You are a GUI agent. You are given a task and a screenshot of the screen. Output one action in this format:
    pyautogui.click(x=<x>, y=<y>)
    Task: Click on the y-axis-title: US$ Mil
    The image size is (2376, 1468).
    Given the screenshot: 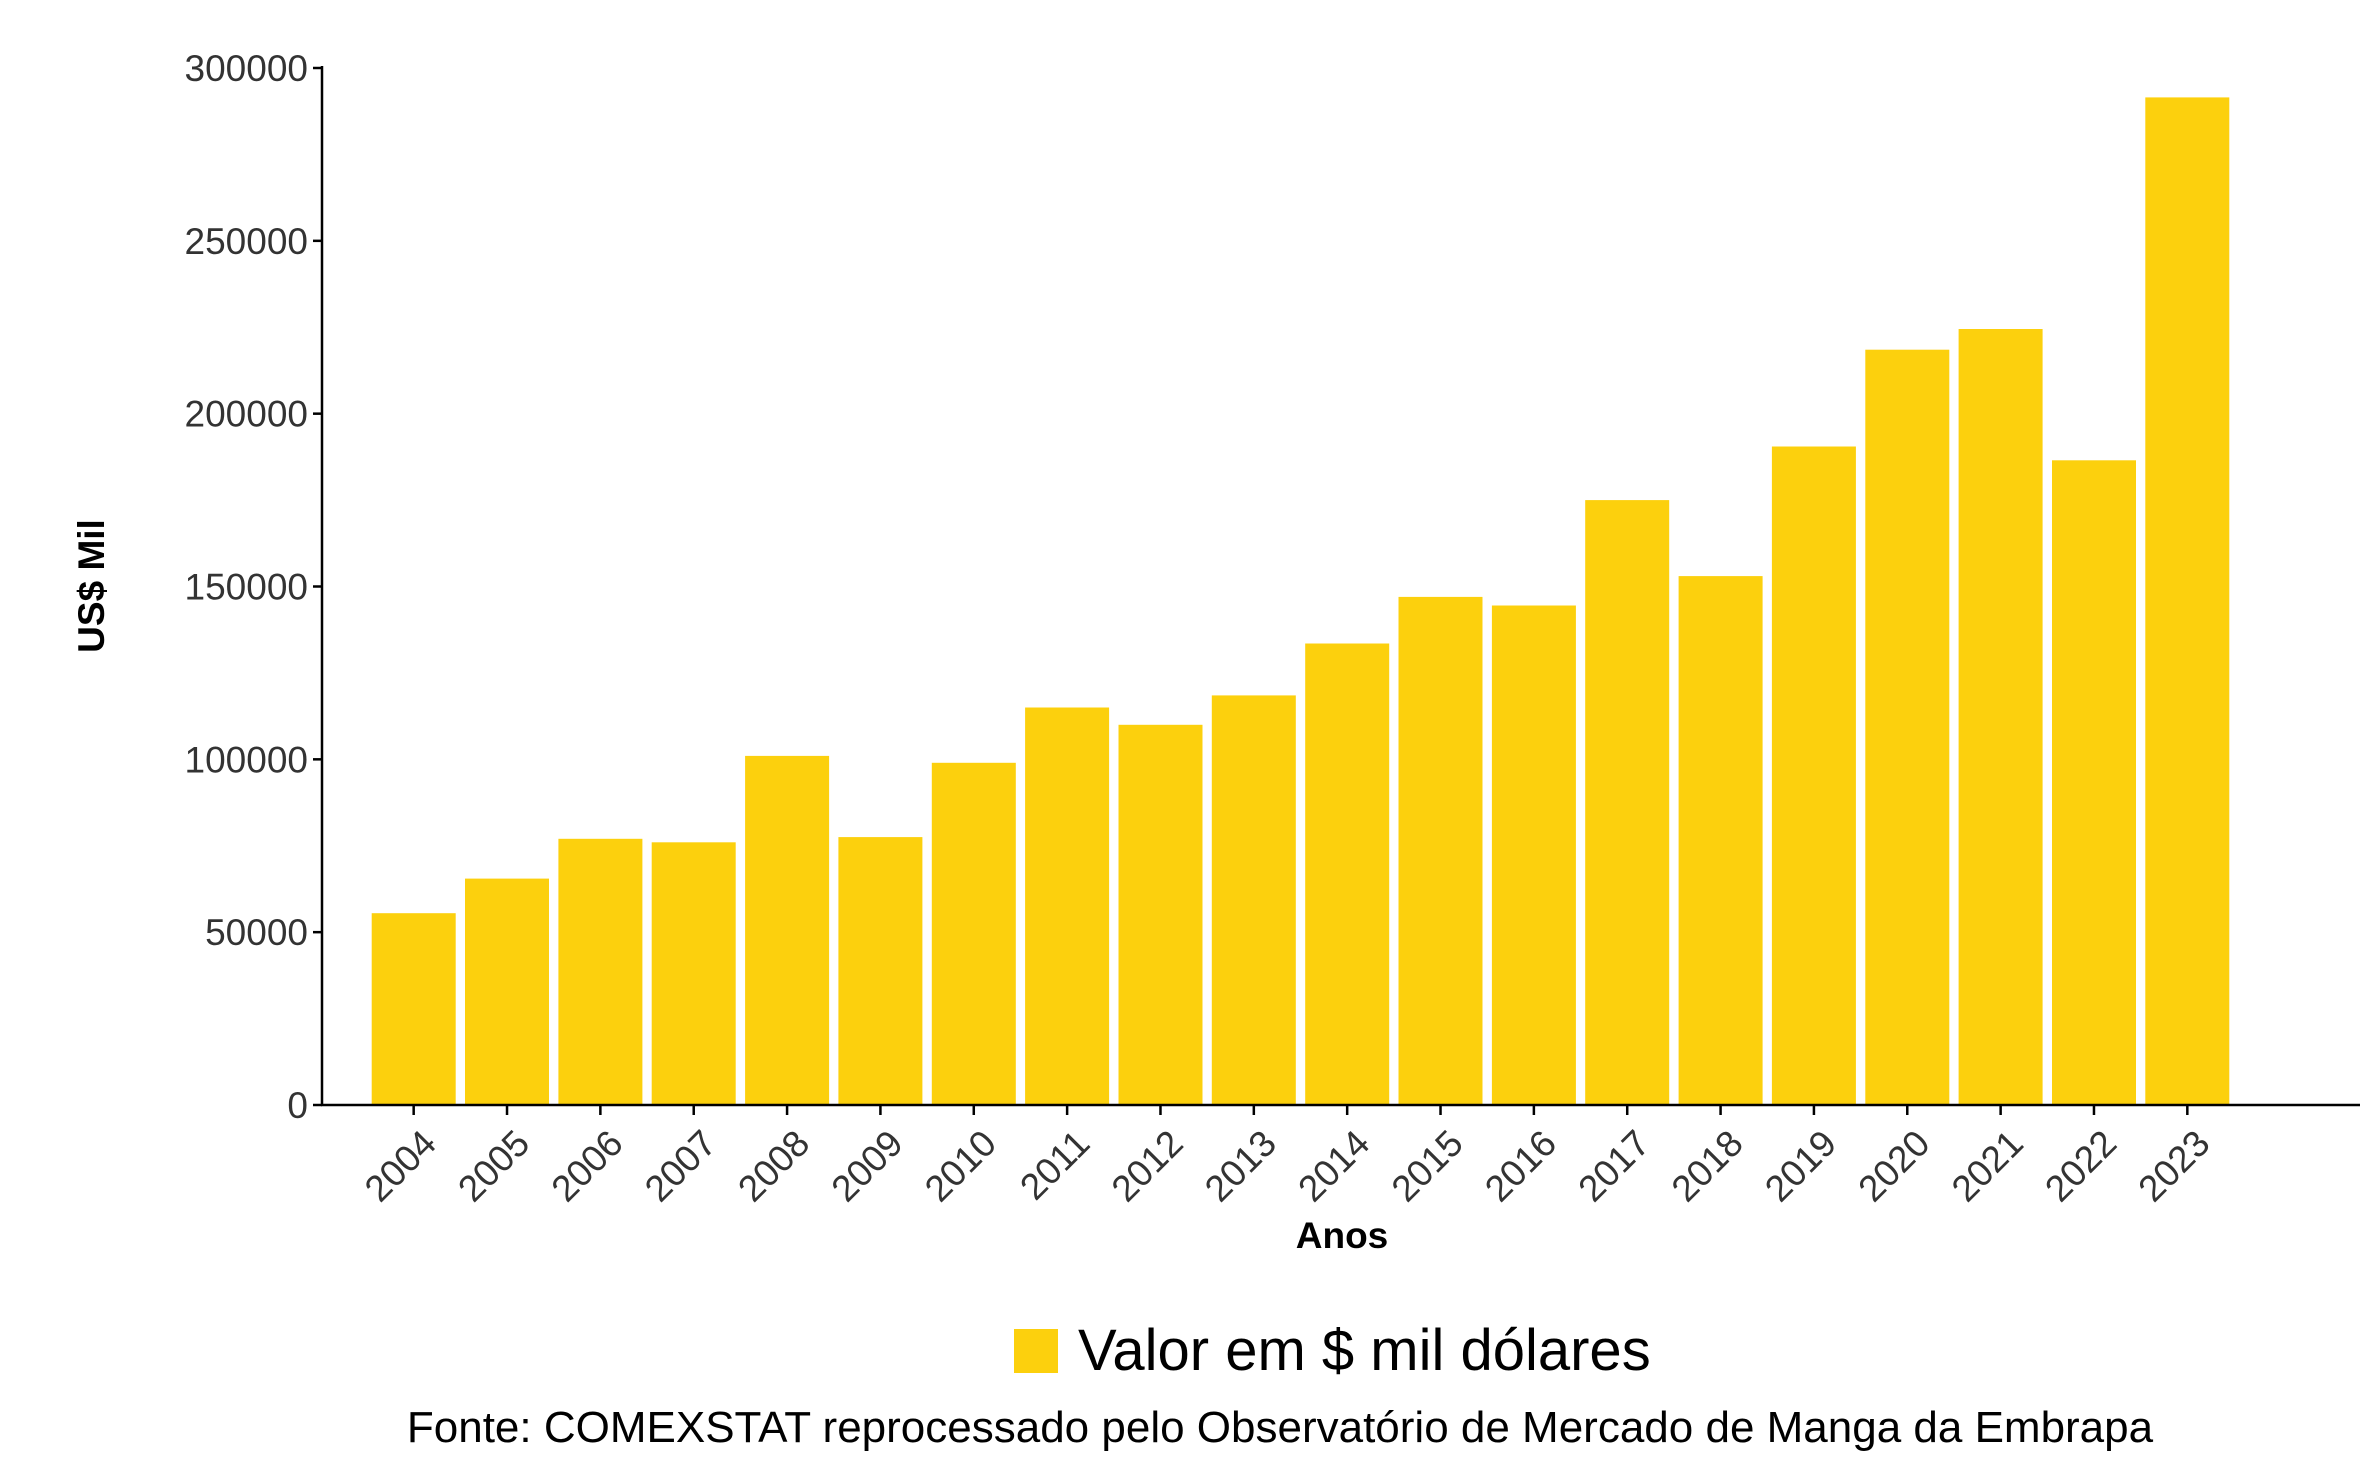 What is the action you would take?
    pyautogui.click(x=91, y=586)
    